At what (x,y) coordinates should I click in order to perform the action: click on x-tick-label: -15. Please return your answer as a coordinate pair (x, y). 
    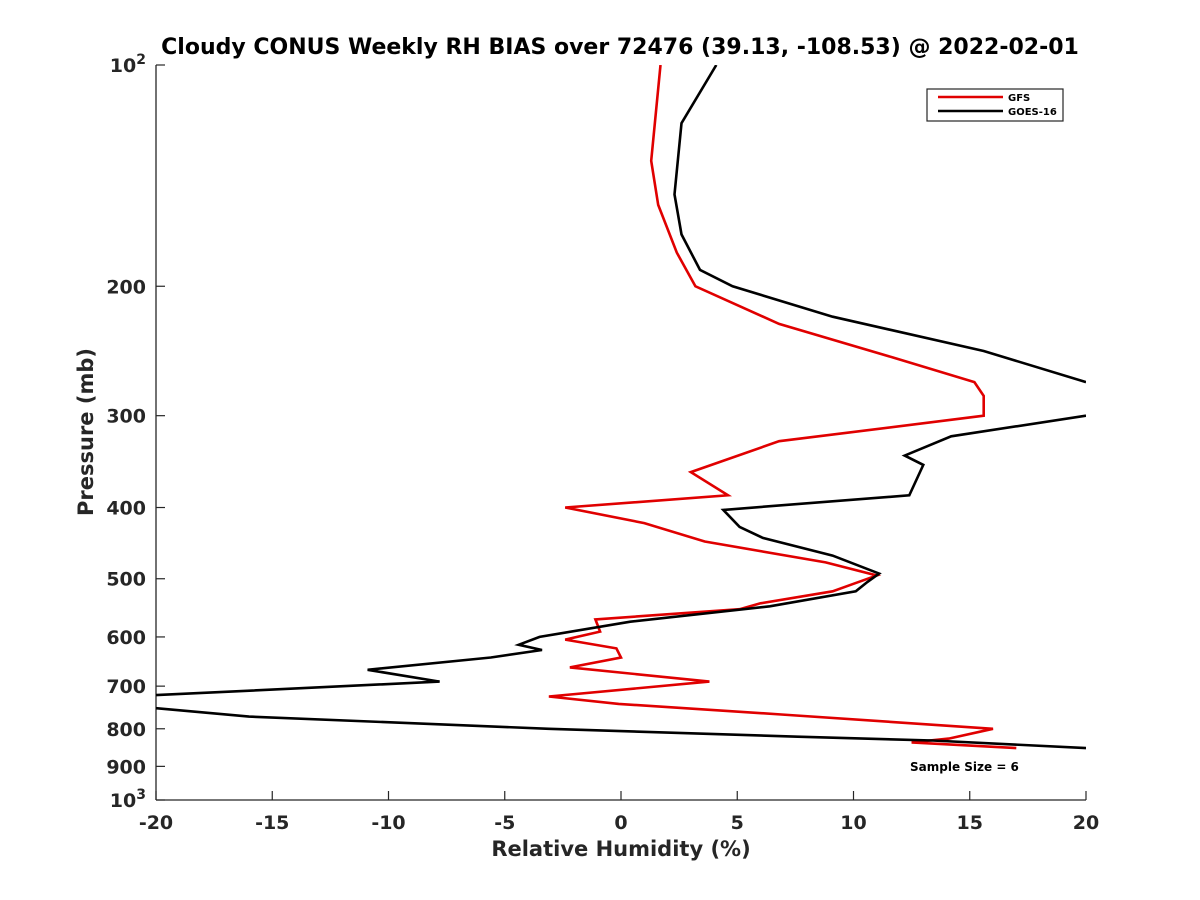
    Looking at the image, I should click on (272, 823).